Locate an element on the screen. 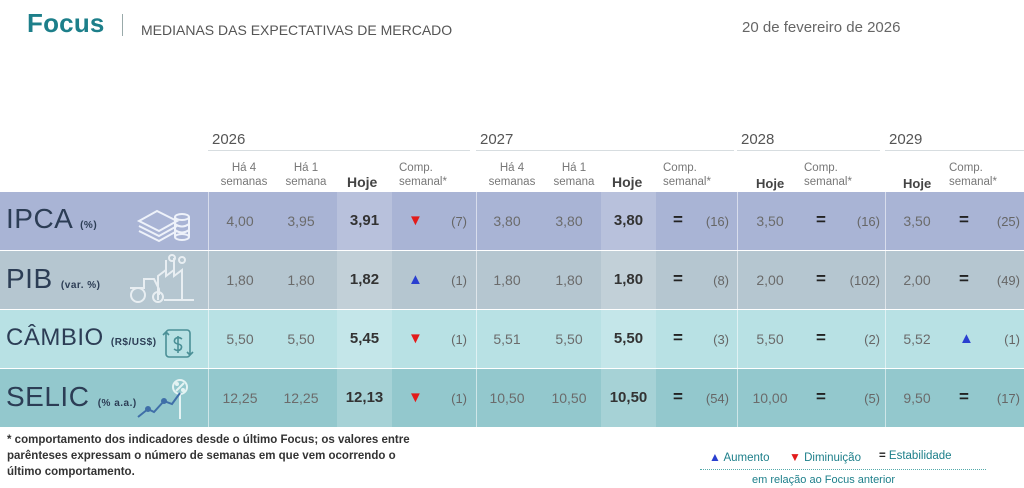  value-hoje-2029: 9,50 is located at coordinates (917, 398).